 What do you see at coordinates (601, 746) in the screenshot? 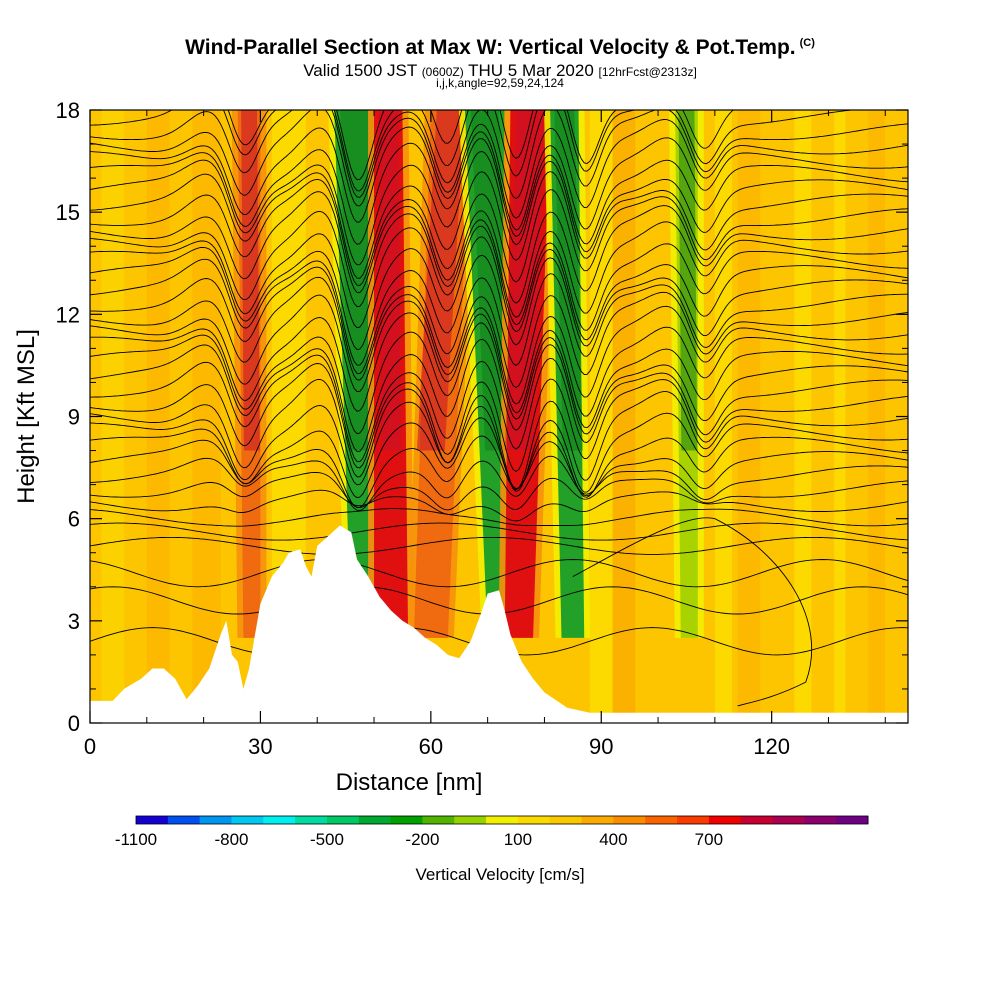
I see `x-tick-label: 90` at bounding box center [601, 746].